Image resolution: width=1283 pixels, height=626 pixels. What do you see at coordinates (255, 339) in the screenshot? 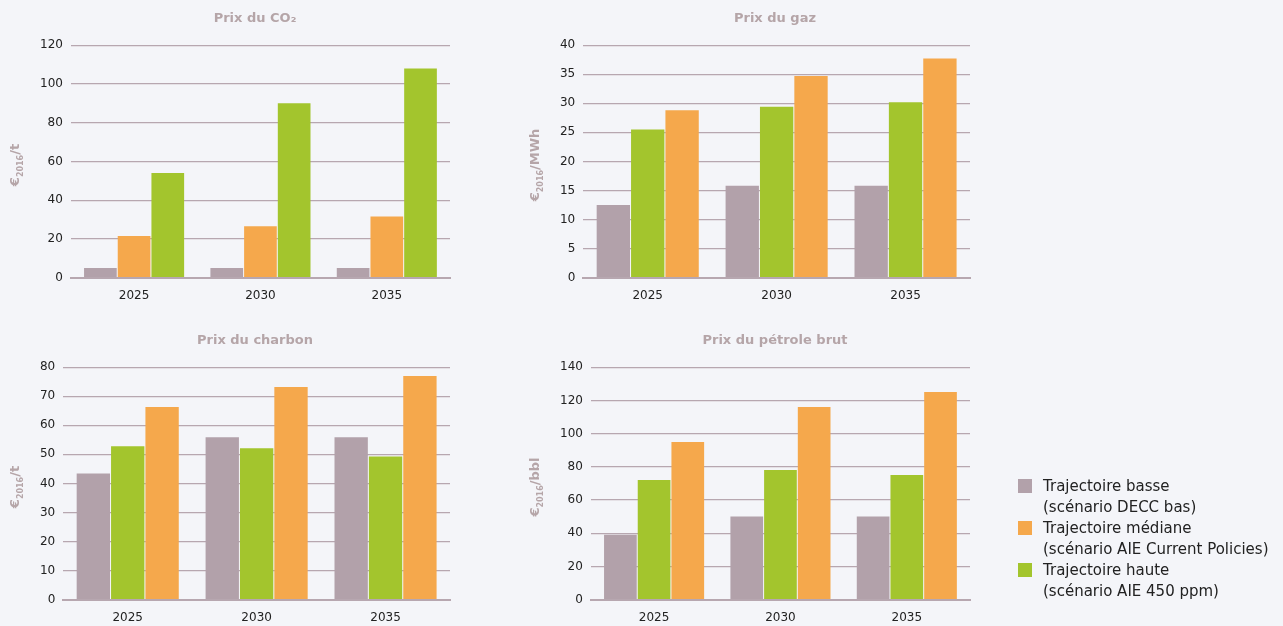
I see `chart-title: Prix du charbon` at bounding box center [255, 339].